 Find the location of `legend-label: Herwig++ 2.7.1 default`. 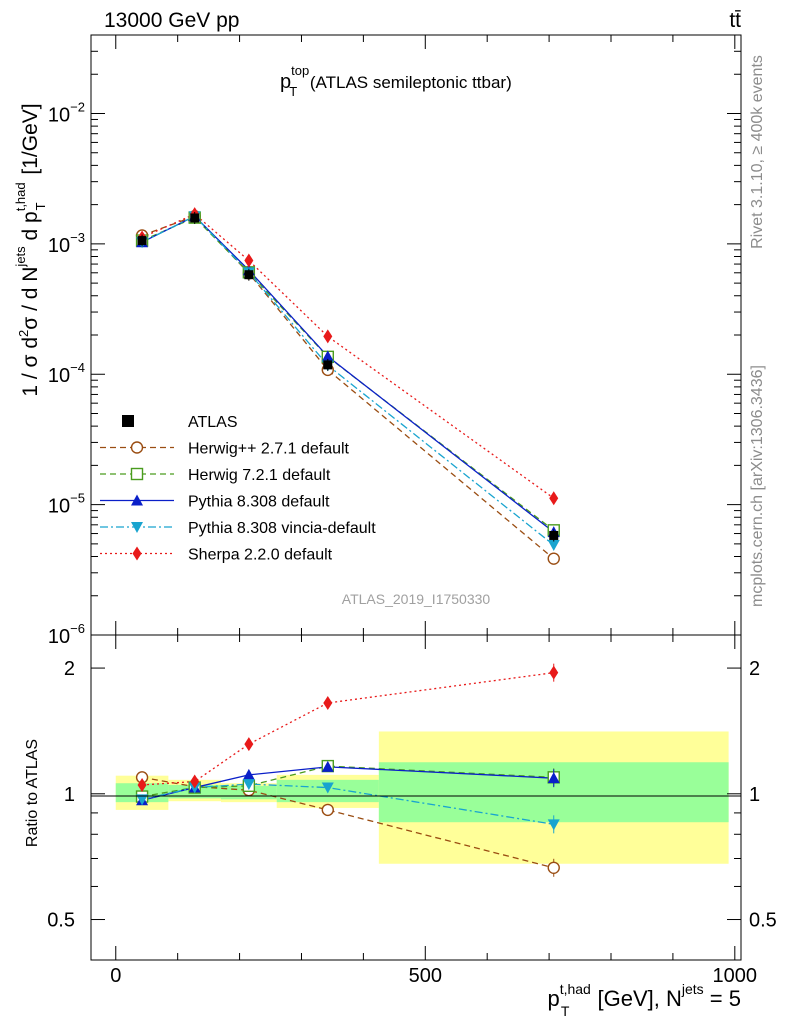

legend-label: Herwig++ 2.7.1 default is located at coordinates (269, 449).